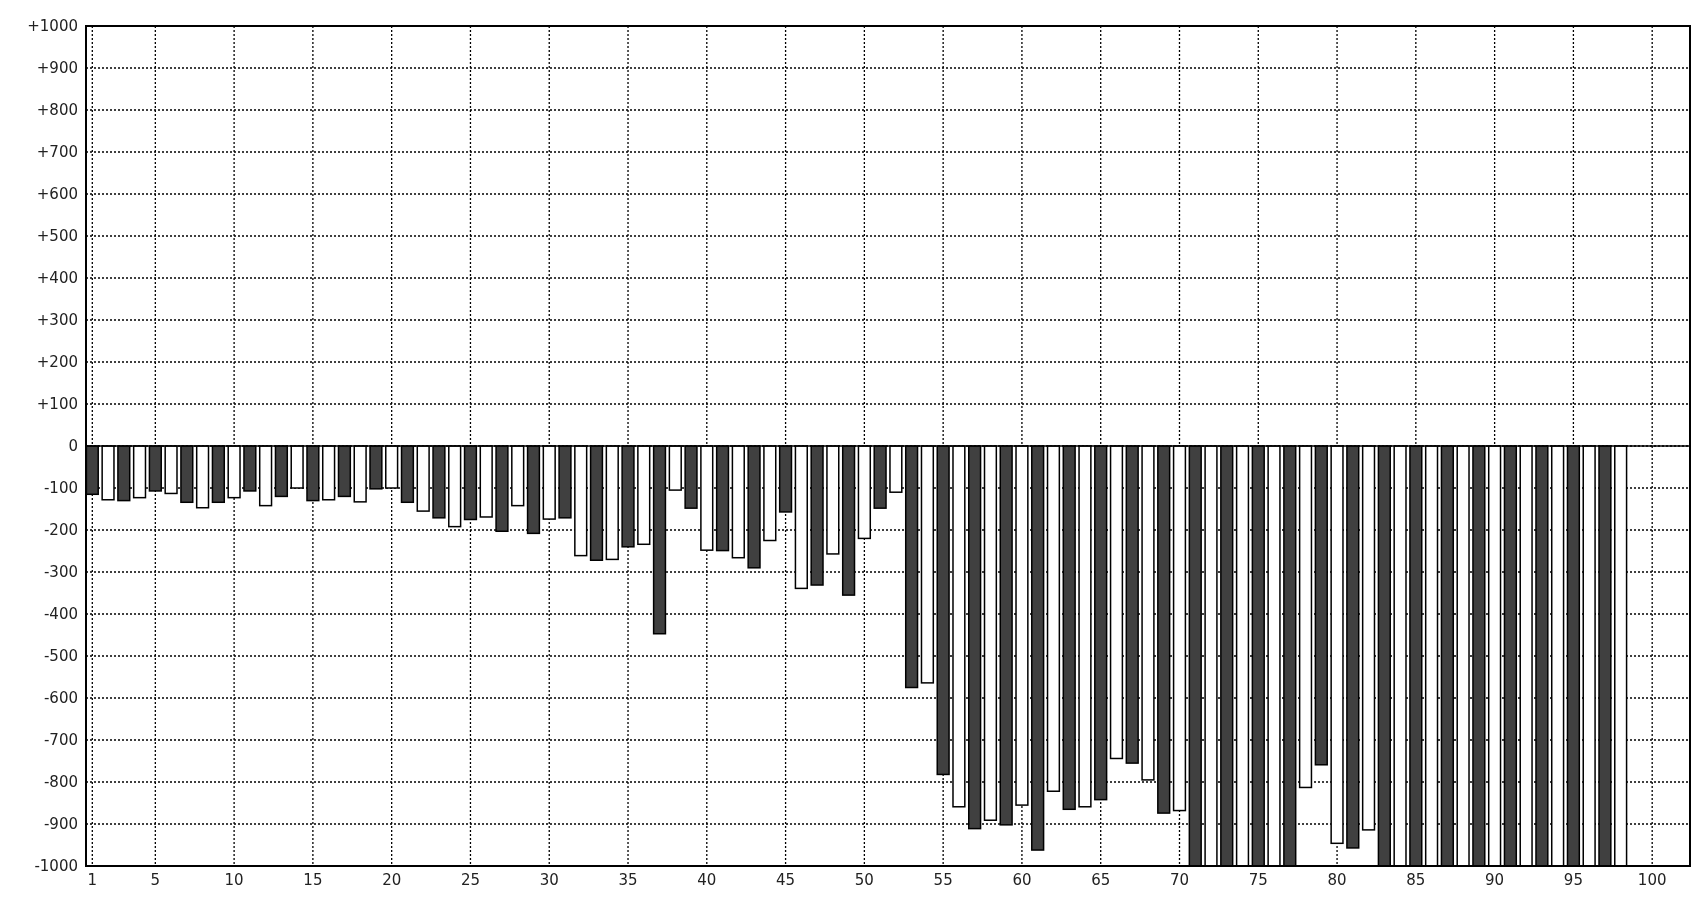  What do you see at coordinates (1258, 880) in the screenshot?
I see `x-tick-label: 75` at bounding box center [1258, 880].